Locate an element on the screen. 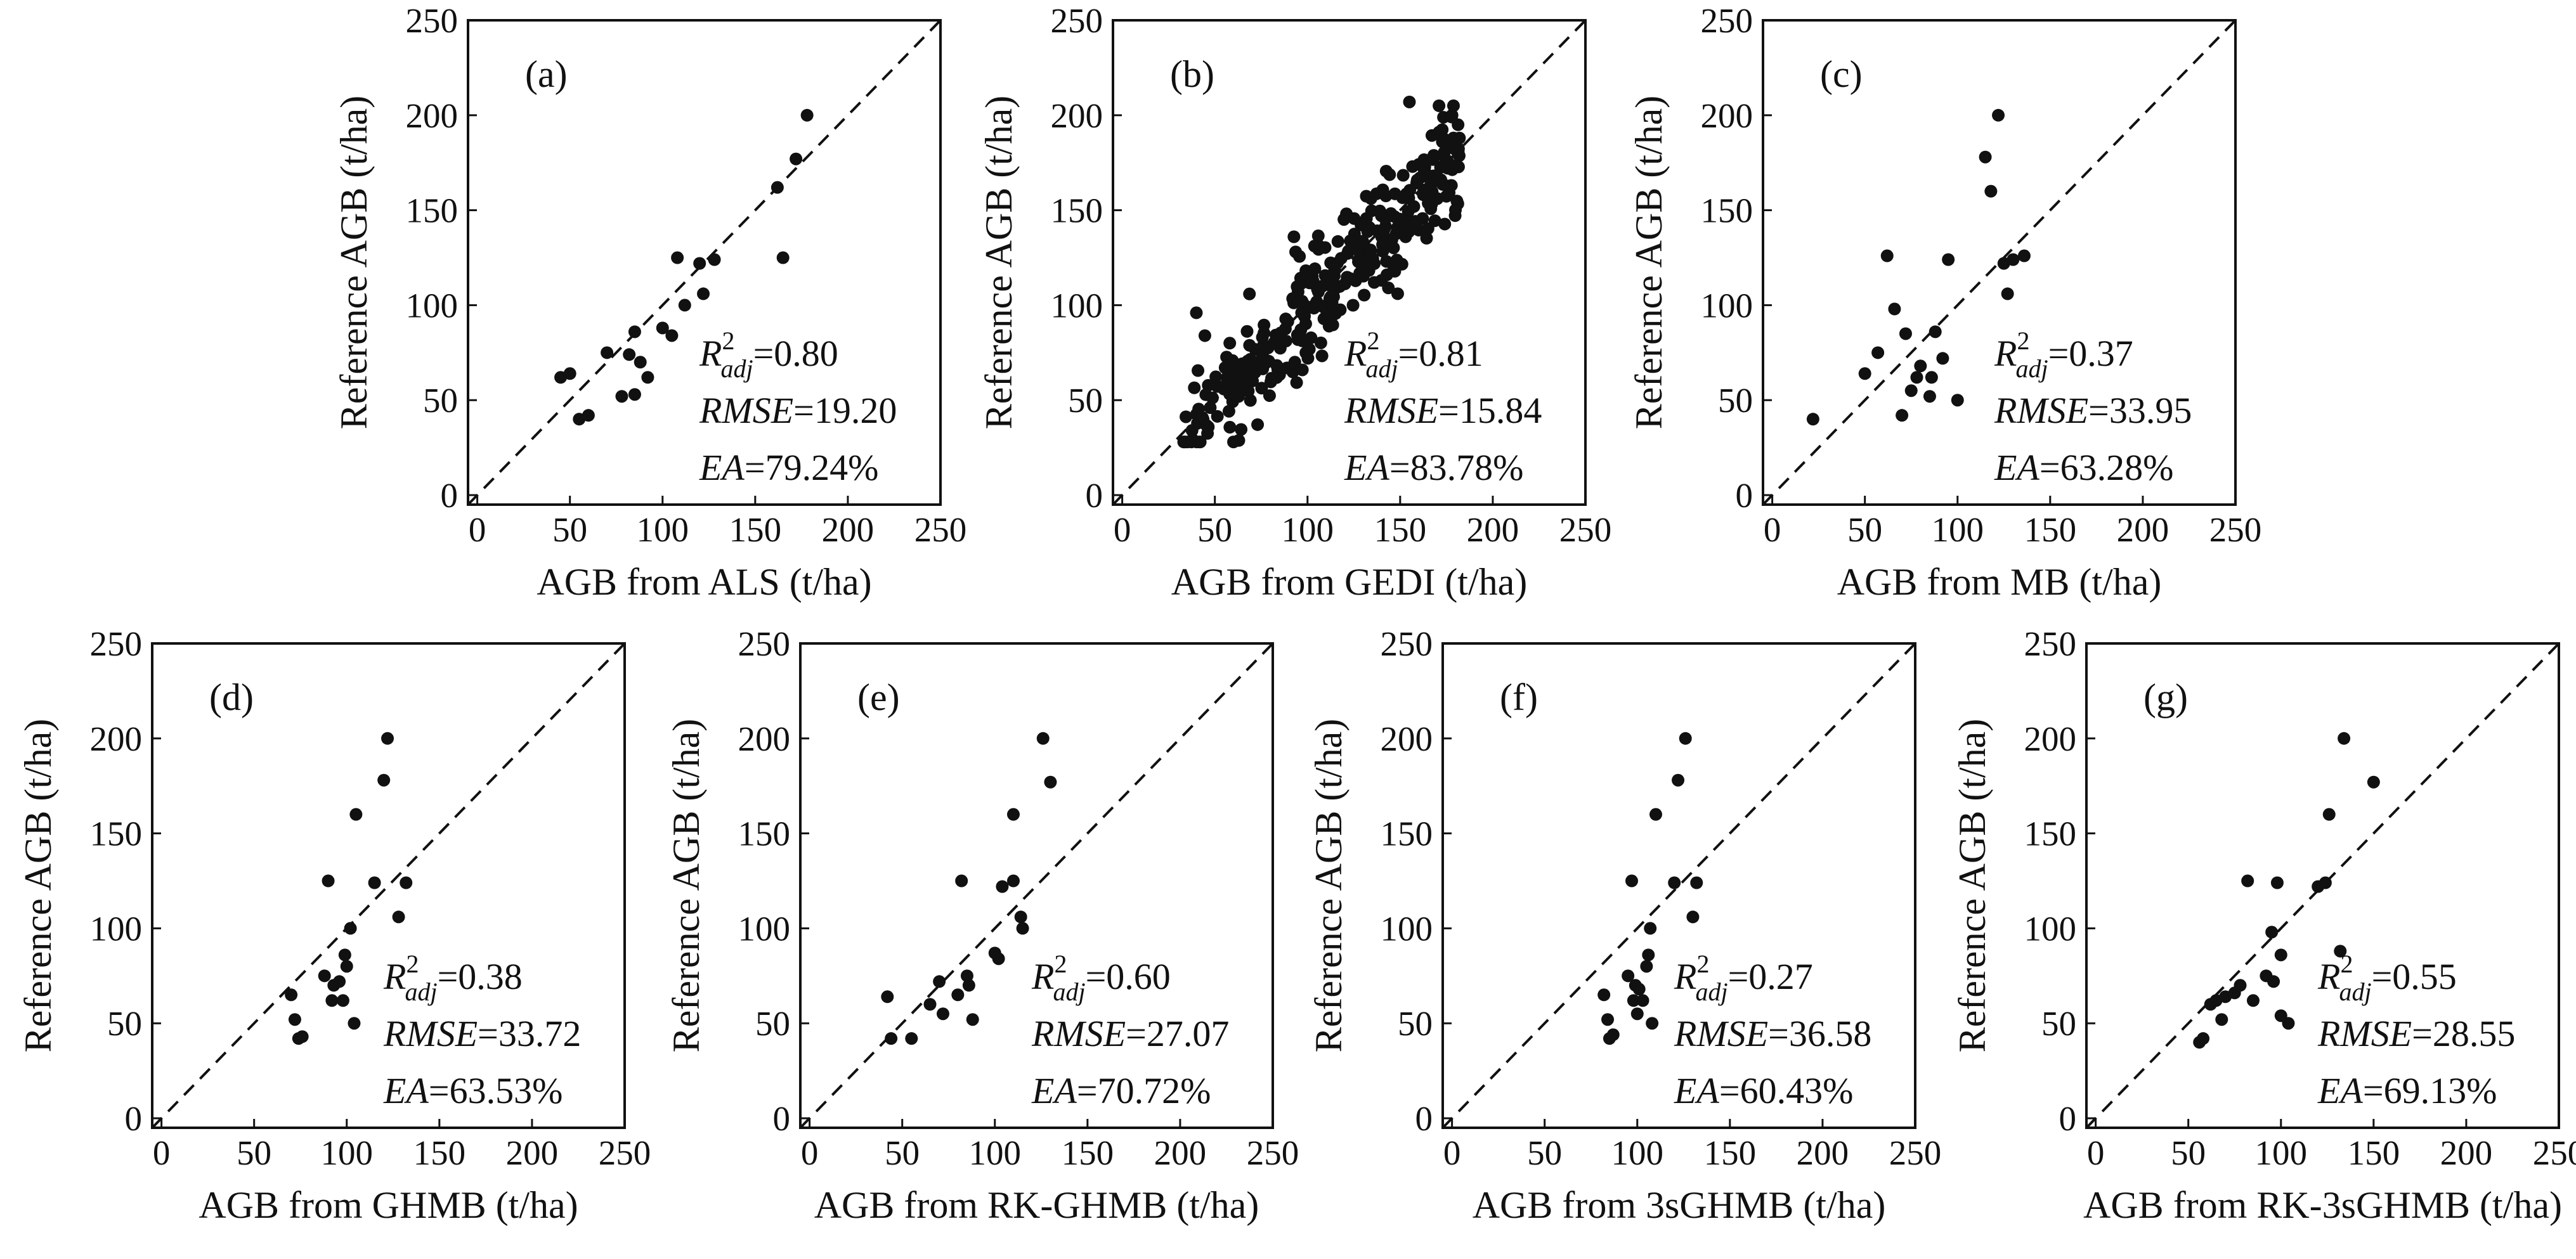 The image size is (2576, 1259). stat-r2: R2 adj=0.38 is located at coordinates (453, 978).